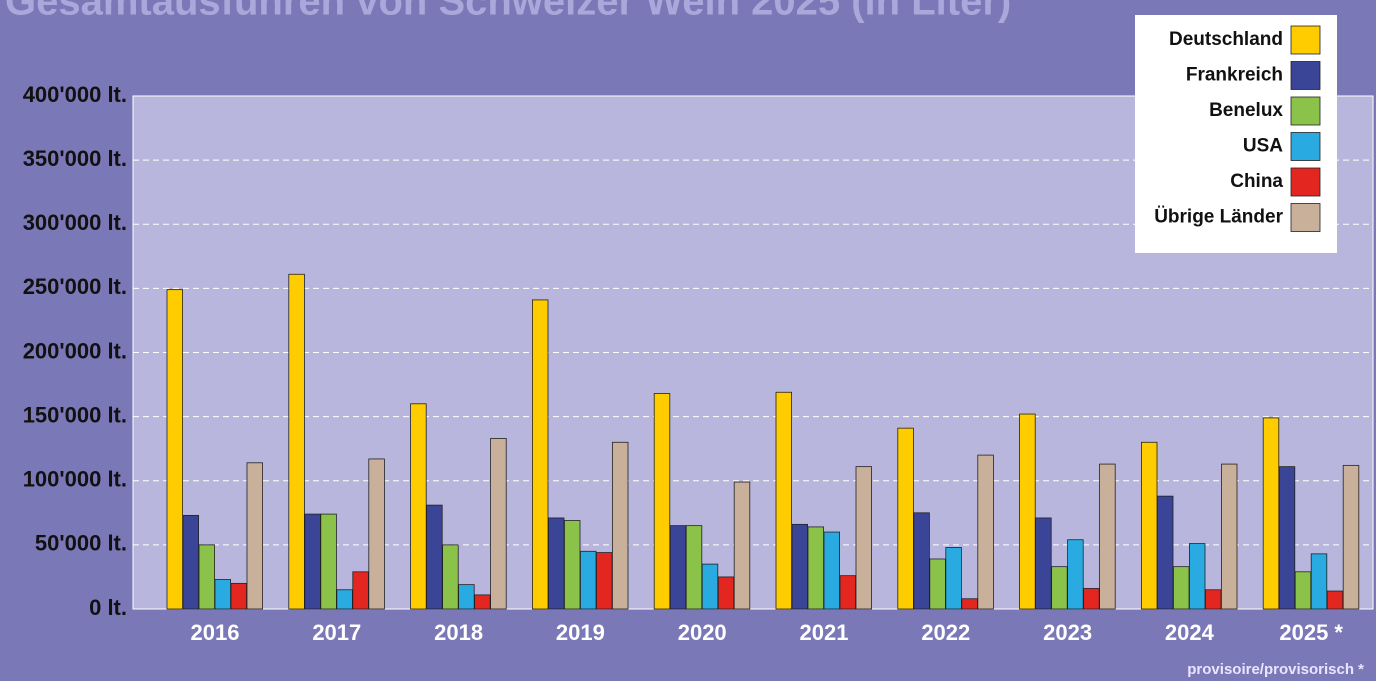 This screenshot has width=1376, height=681. I want to click on x-tick-label: 2018, so click(458, 632).